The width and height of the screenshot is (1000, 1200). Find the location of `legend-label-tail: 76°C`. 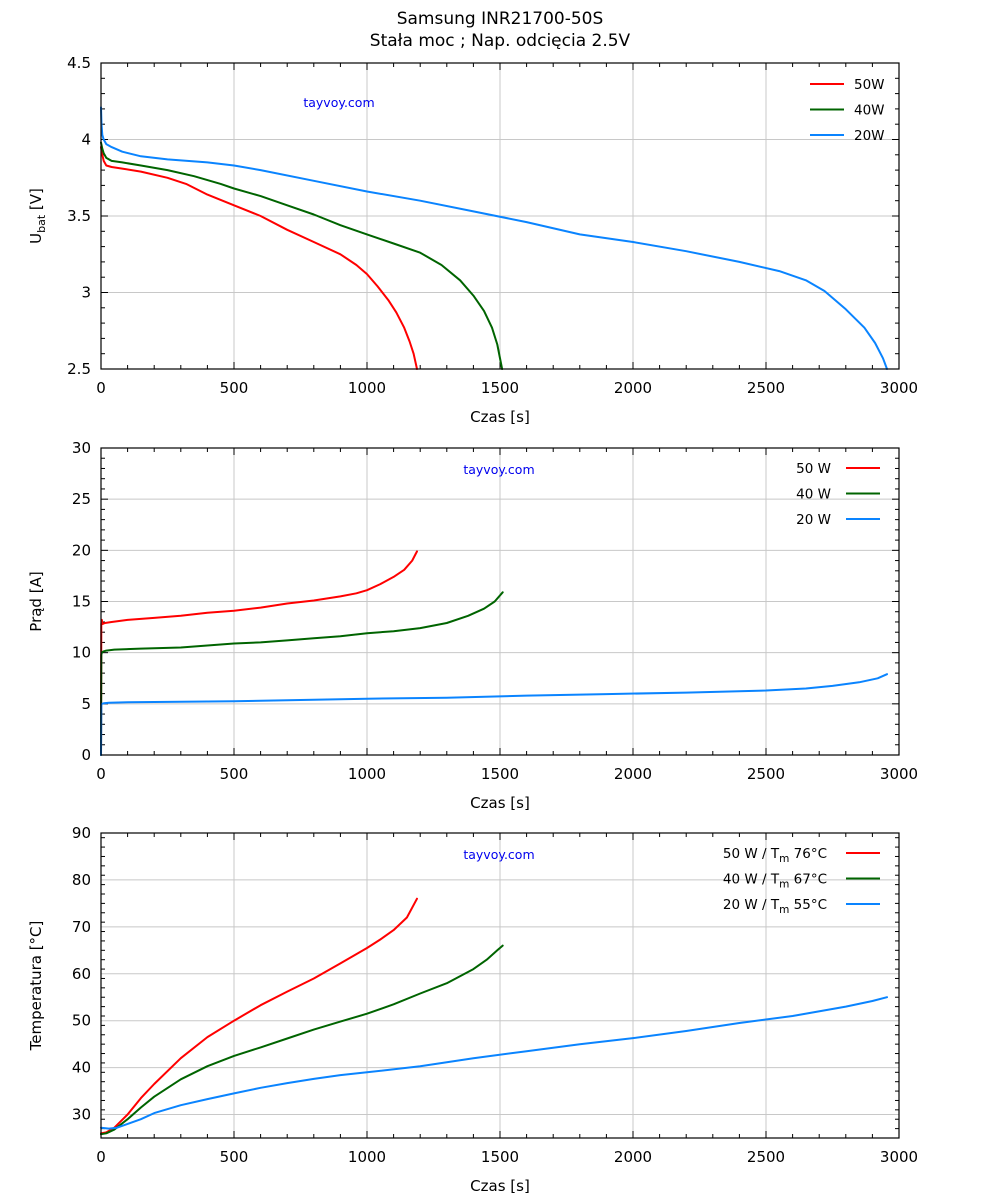

legend-label-tail: 76°C is located at coordinates (808, 854).